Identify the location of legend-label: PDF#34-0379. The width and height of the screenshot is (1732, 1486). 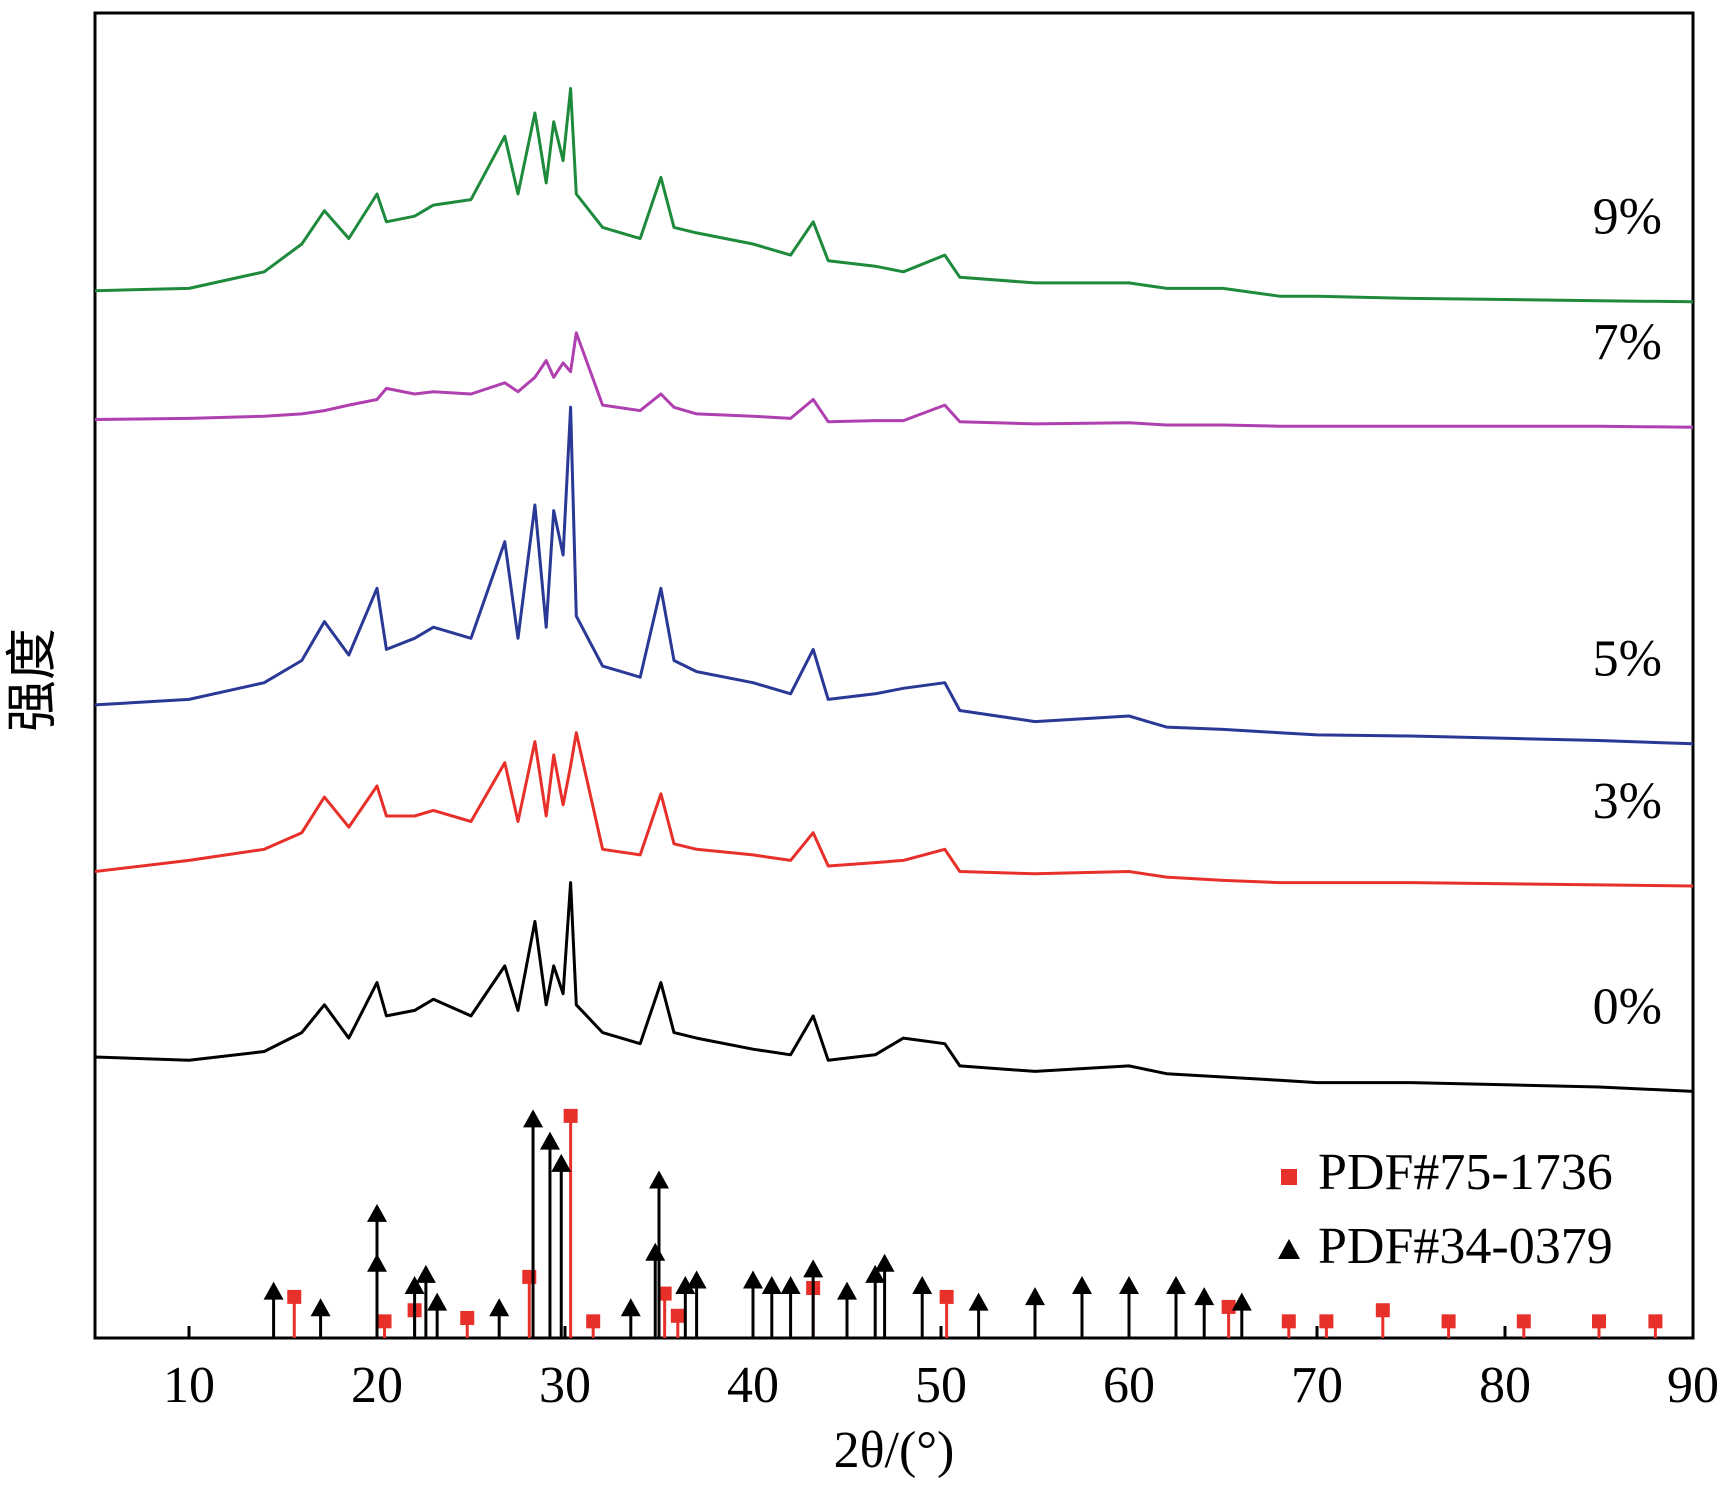
(1465, 1246).